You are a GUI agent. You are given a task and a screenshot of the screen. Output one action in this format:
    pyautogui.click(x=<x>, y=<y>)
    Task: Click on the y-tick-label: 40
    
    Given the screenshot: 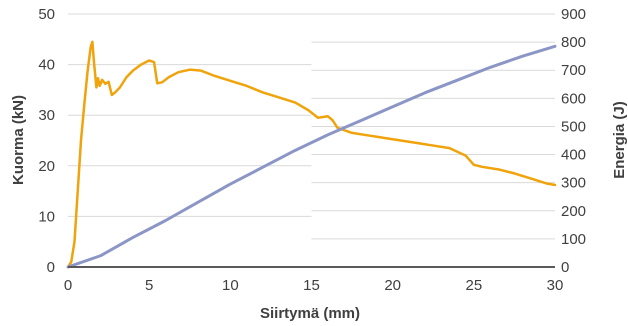 What is the action you would take?
    pyautogui.click(x=46, y=65)
    